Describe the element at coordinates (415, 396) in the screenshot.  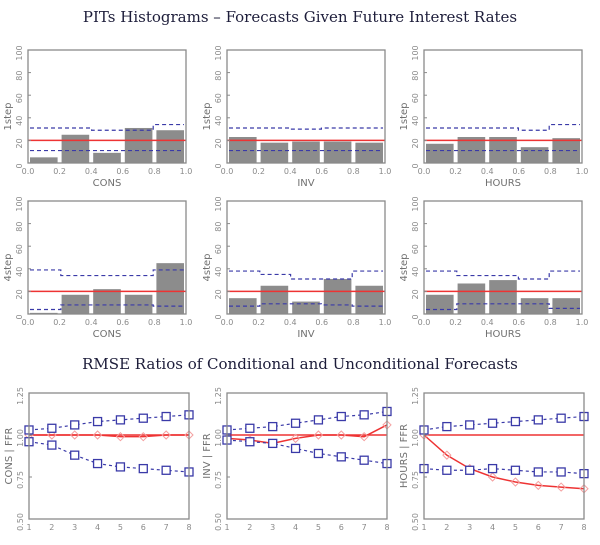
I see `y-tick-label: 1.25` at that location.